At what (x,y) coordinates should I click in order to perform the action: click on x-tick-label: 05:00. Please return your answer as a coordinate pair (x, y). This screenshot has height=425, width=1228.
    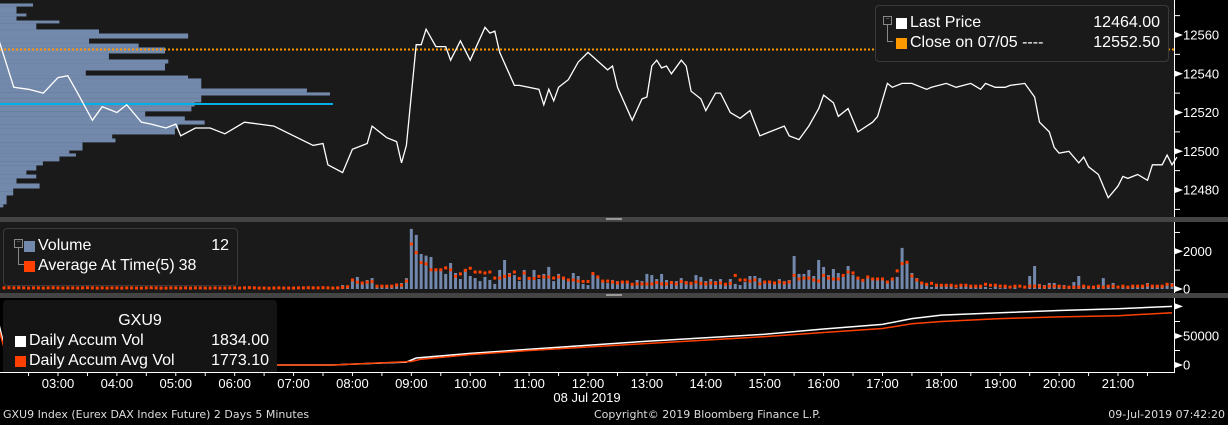
    Looking at the image, I should click on (176, 383).